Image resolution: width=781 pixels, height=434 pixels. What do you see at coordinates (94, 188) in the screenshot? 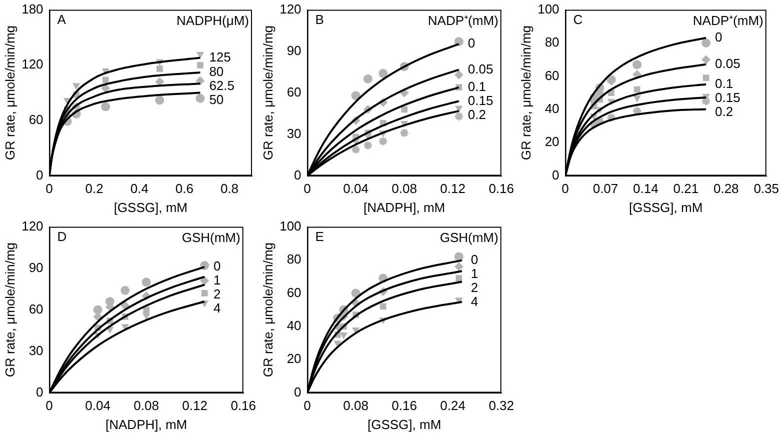
I see `x-tick-label: 0.2` at bounding box center [94, 188].